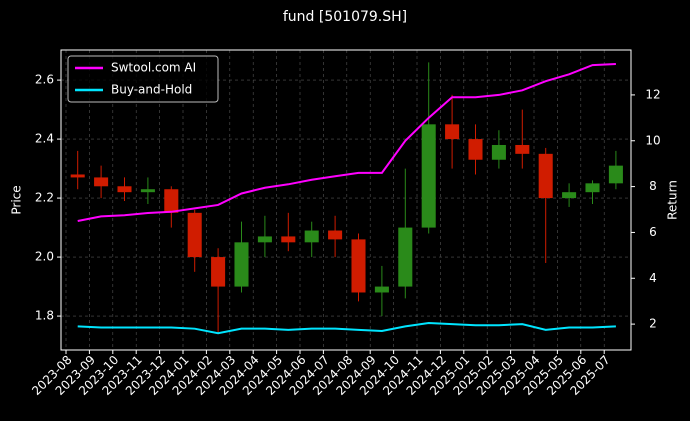  I want to click on y-tick-label: 2.2, so click(44, 198).